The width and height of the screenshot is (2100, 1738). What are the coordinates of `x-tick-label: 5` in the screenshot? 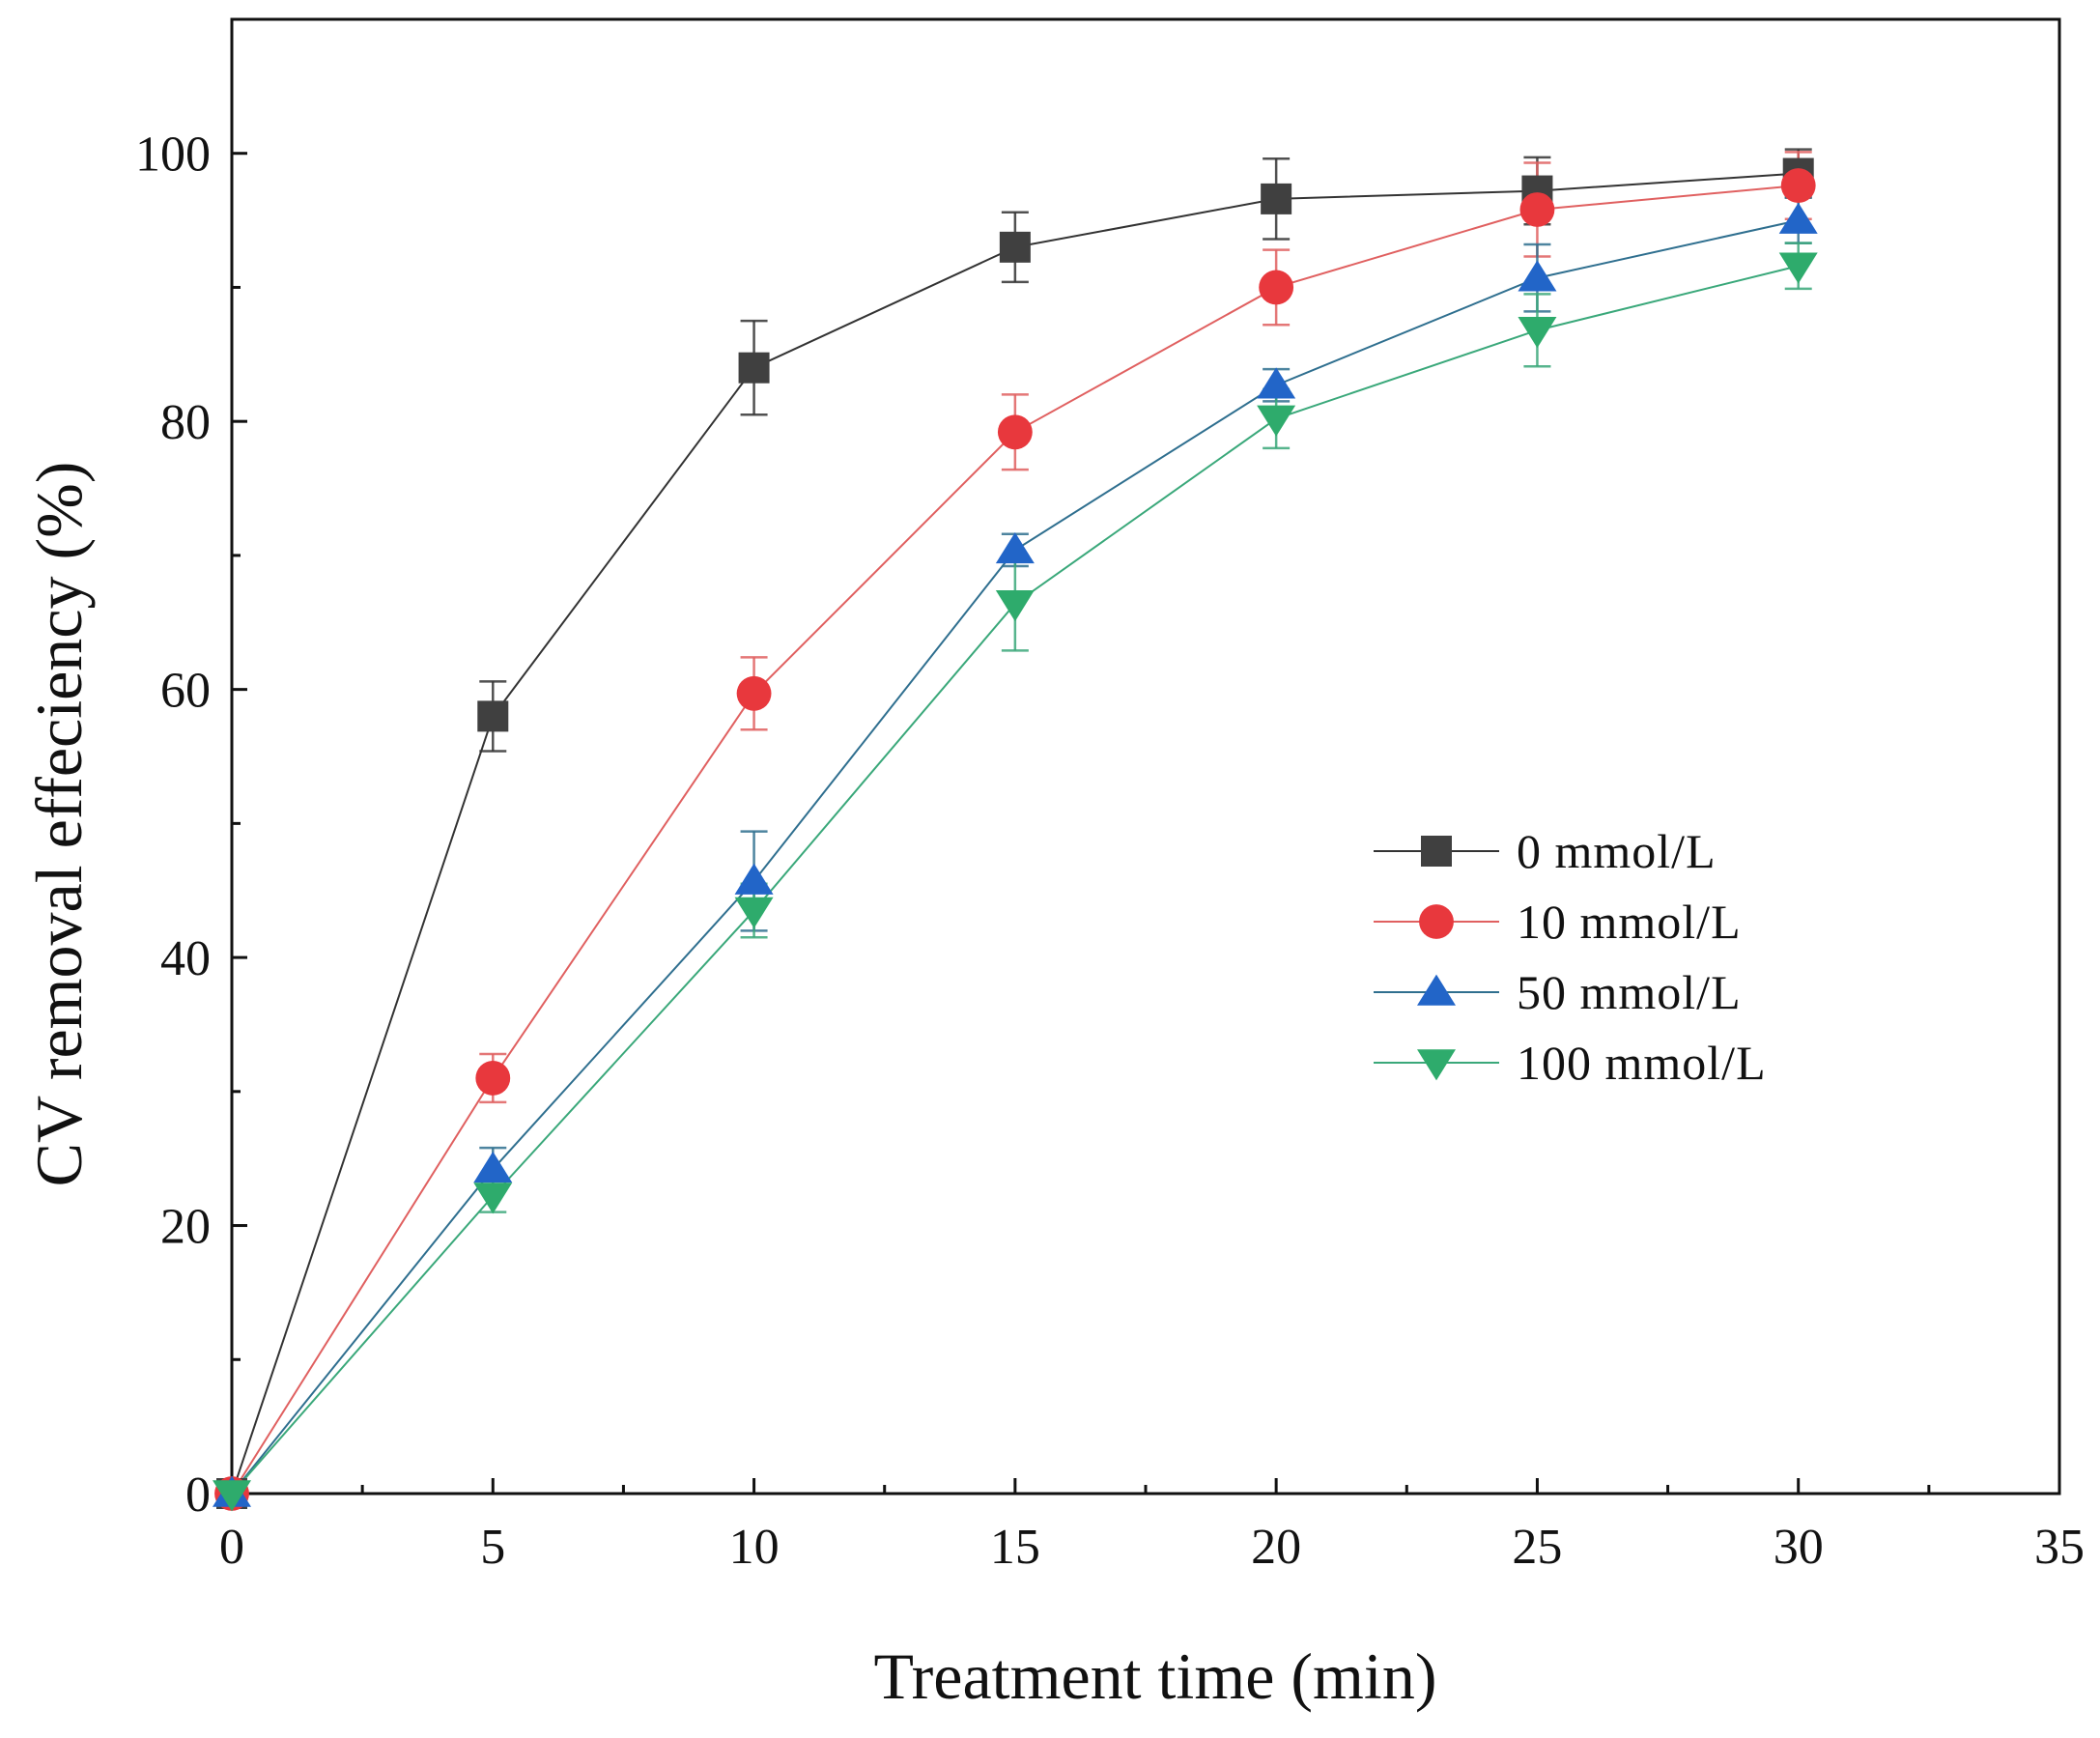 It's located at (492, 1547).